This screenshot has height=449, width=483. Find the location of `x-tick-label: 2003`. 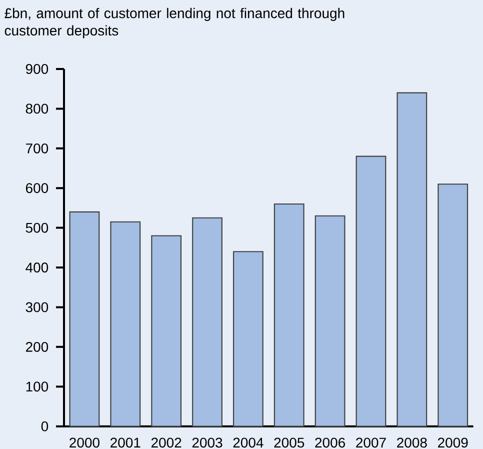

x-tick-label: 2003 is located at coordinates (207, 443).